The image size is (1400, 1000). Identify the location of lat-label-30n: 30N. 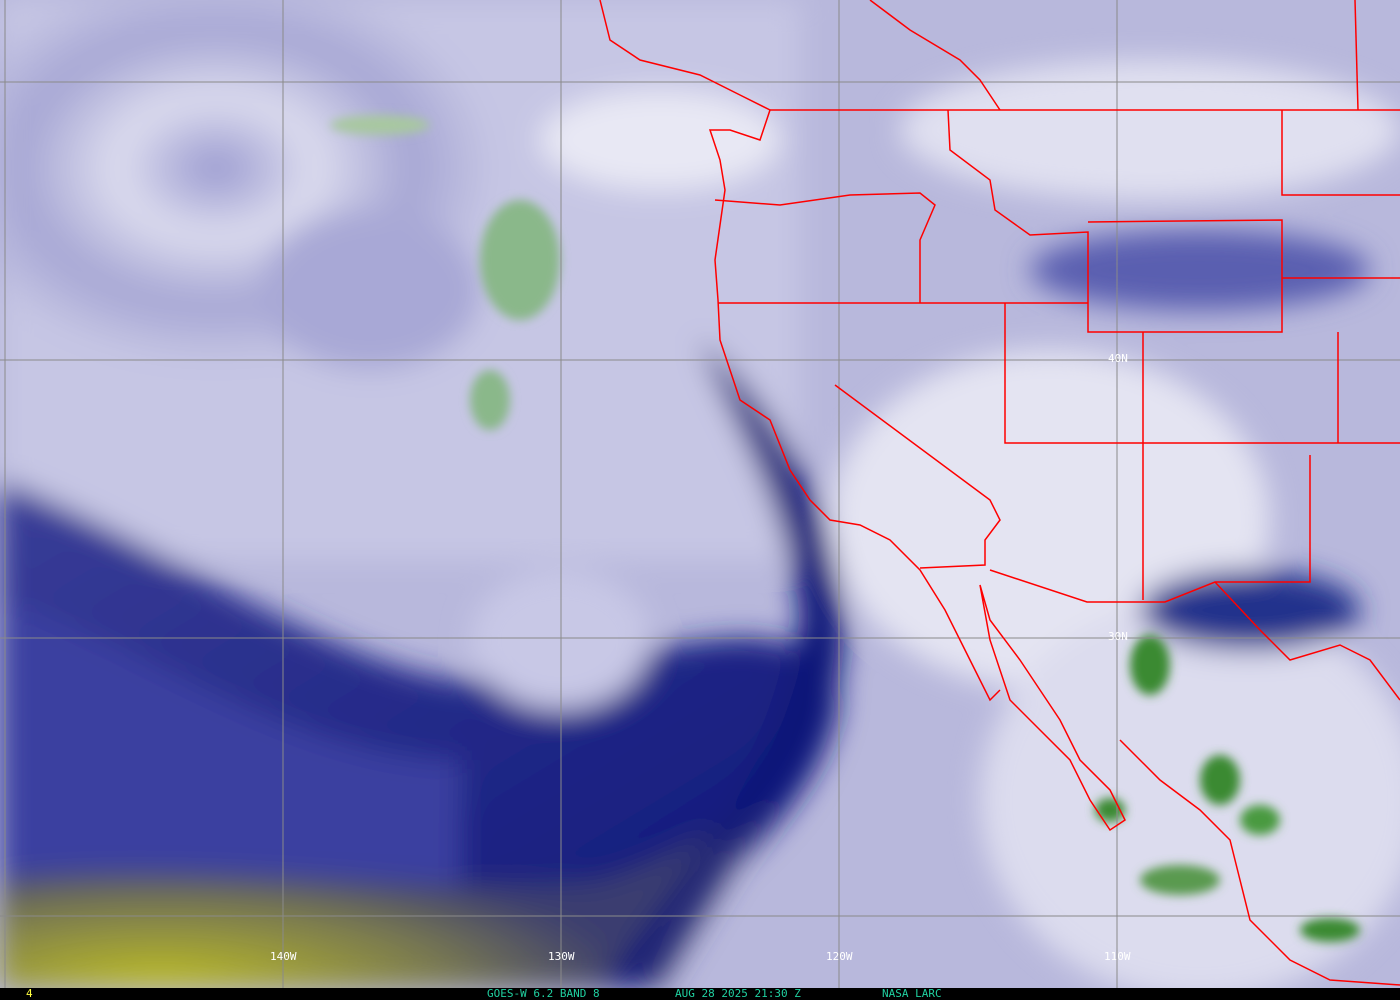
(1118, 636).